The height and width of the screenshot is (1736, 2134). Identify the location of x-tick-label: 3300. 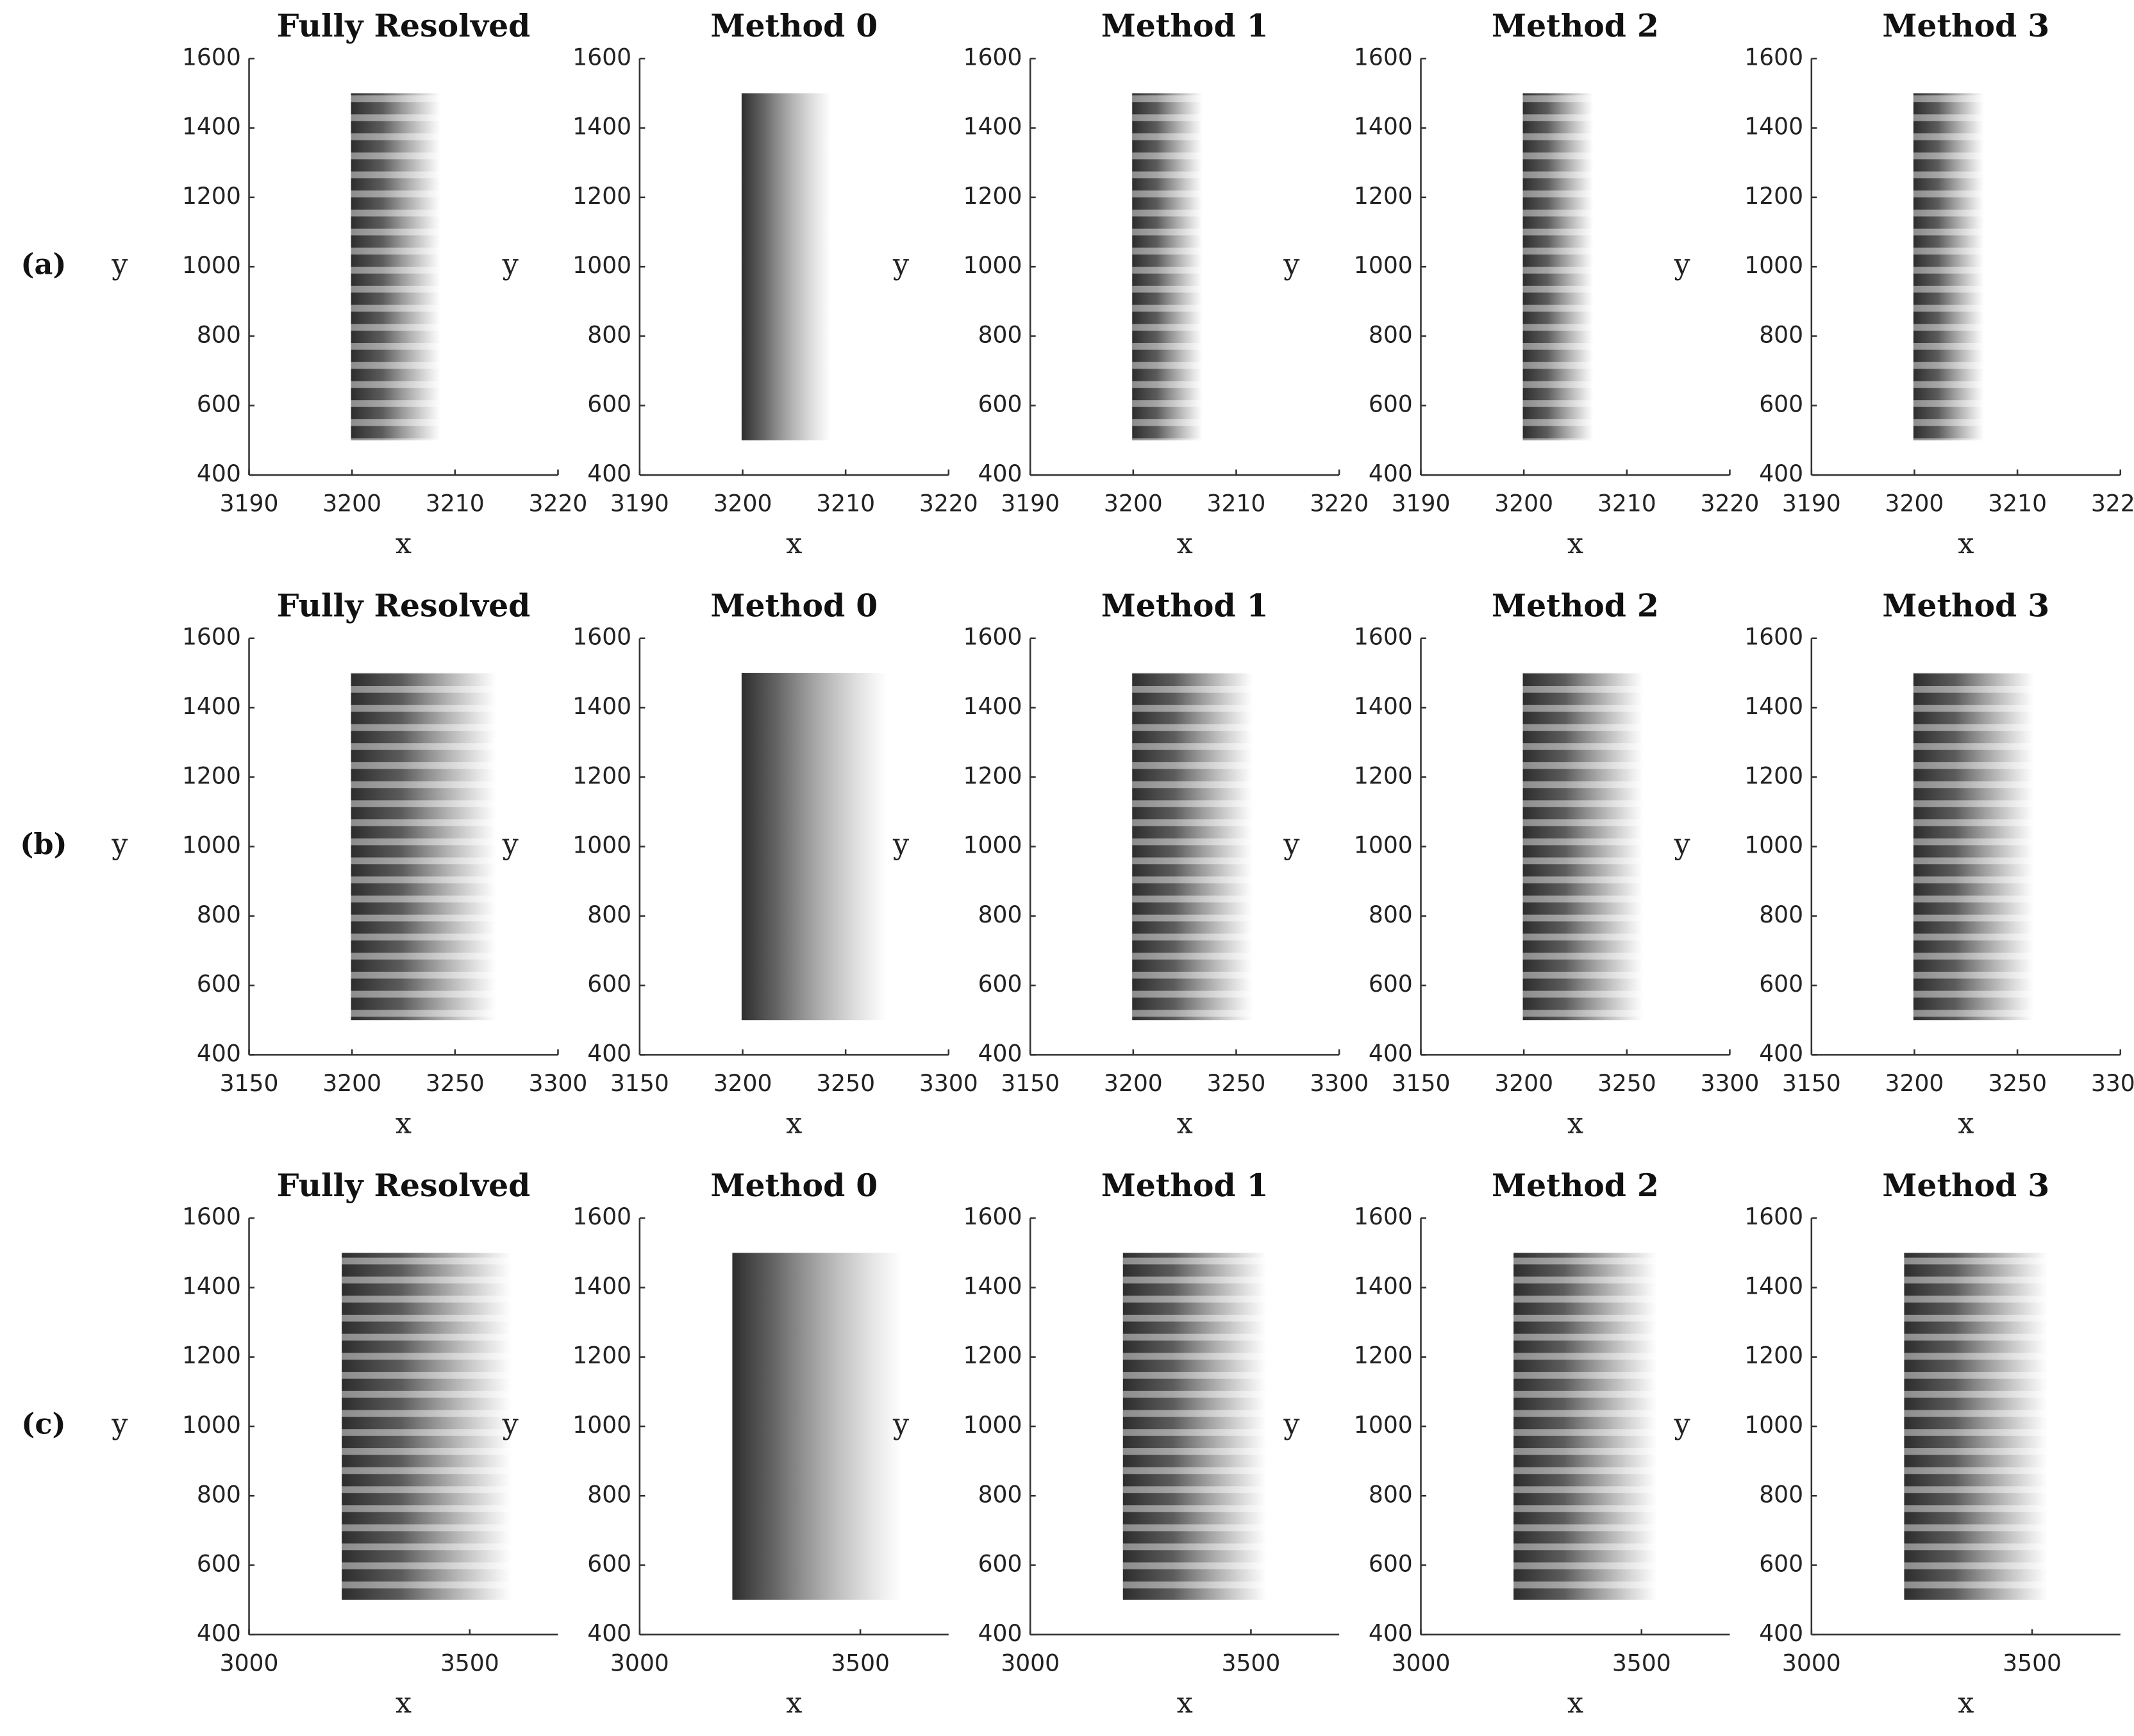
(2112, 1083).